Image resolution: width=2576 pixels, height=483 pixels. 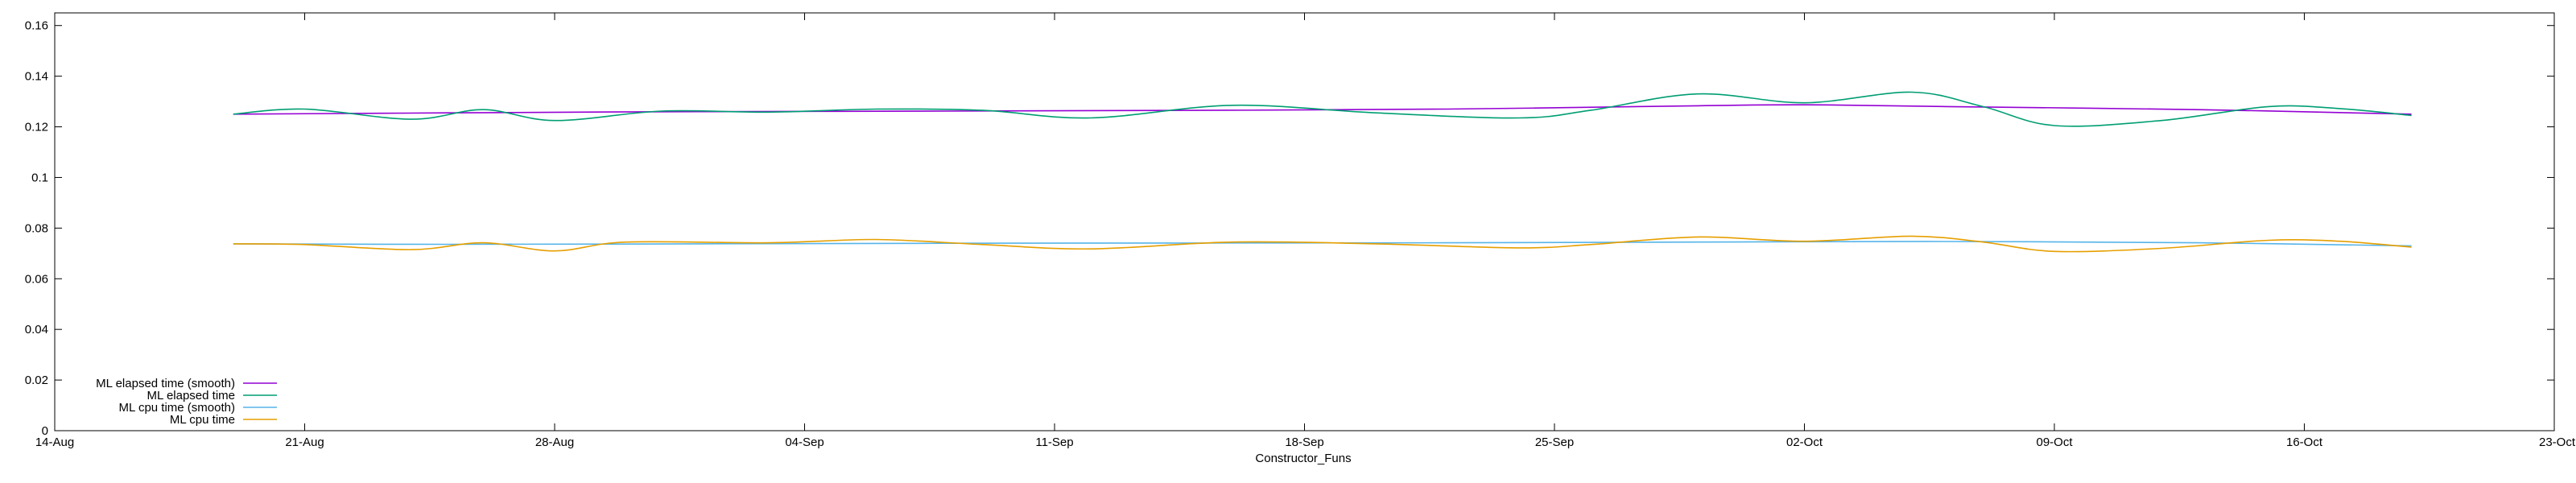 I want to click on legend-label-ml-elapsed-time-smooth: ML elapsed time (smooth), so click(x=165, y=383).